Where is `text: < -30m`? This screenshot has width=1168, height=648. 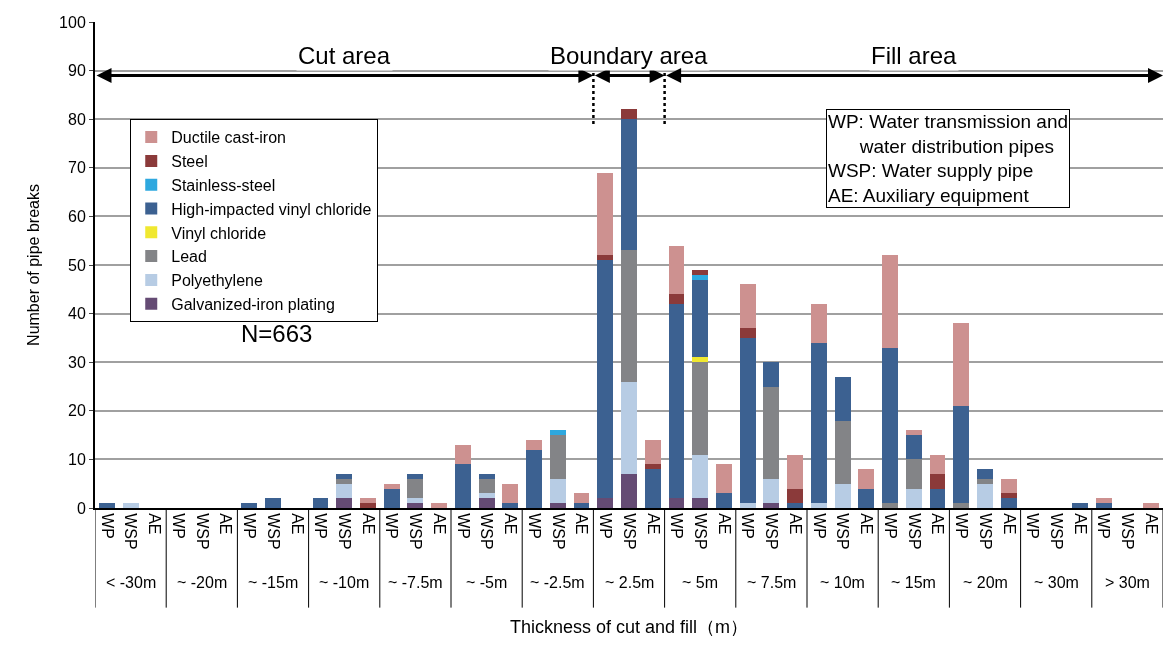 text: < -30m is located at coordinates (131, 582).